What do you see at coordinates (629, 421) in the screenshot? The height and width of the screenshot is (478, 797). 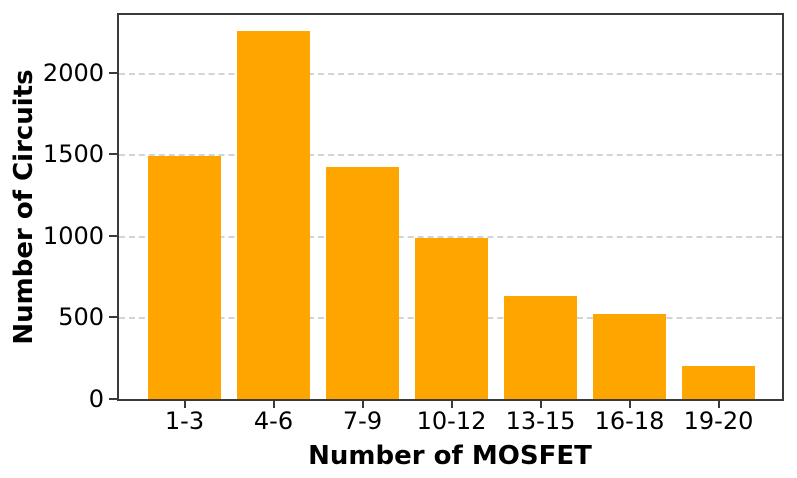 I see `x-tick-label: 16-18` at bounding box center [629, 421].